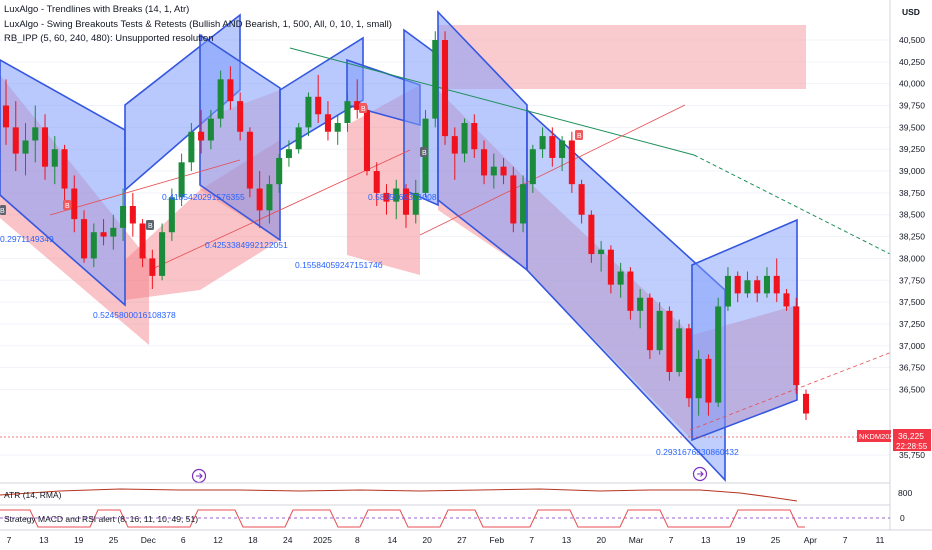 Image resolution: width=932 pixels, height=550 pixels. I want to click on price-tick-label: 40,250, so click(912, 62).